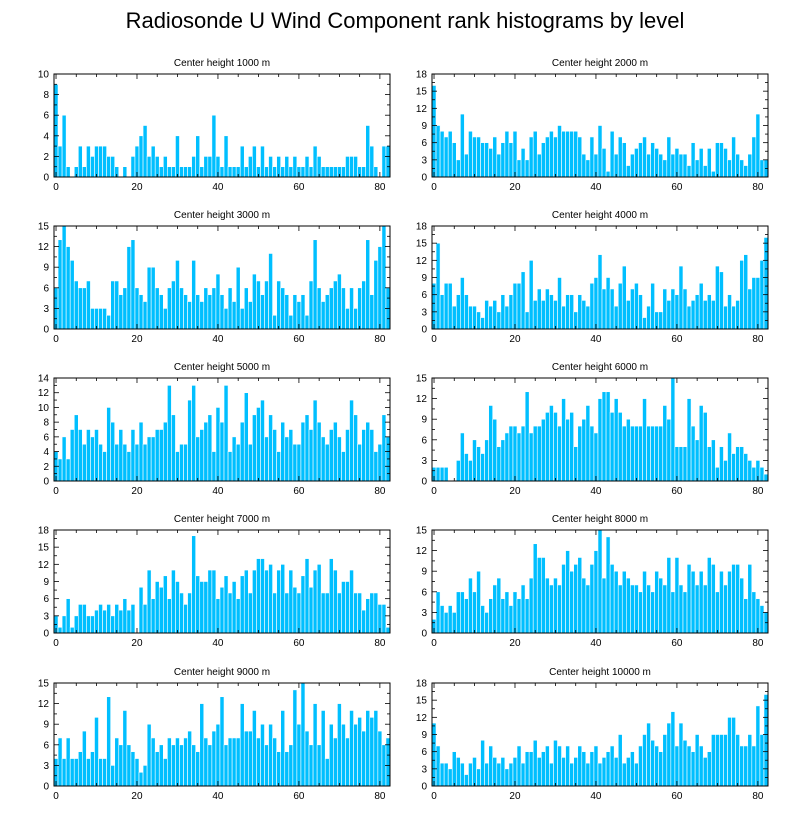 This screenshot has width=810, height=824. Describe the element at coordinates (44, 531) in the screenshot. I see `y-tick-label: 18` at that location.